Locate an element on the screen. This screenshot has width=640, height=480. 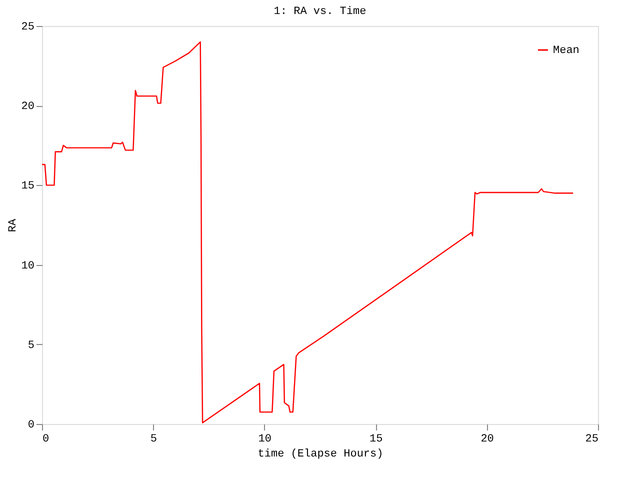
x-tick-label: 15 is located at coordinates (376, 440).